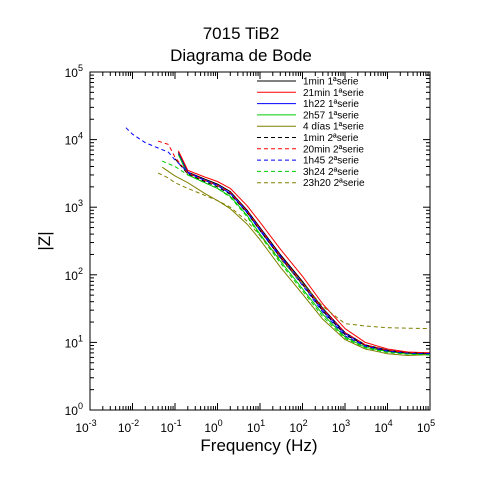  What do you see at coordinates (331, 104) in the screenshot?
I see `legend-label-3: 1h22 1ªserie` at bounding box center [331, 104].